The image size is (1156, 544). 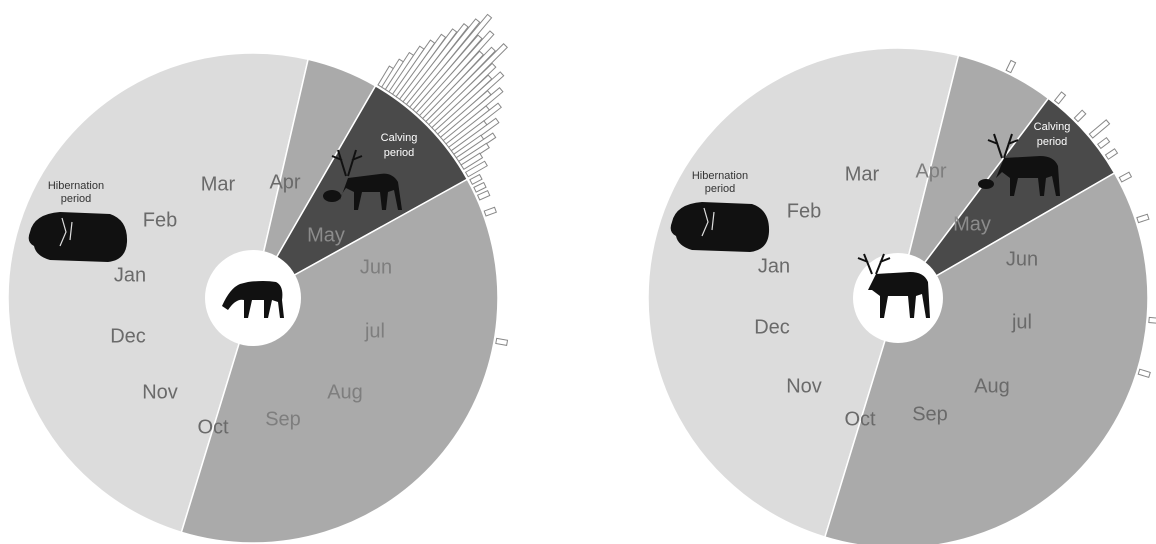 I want to click on center-circle, so click(x=898, y=298).